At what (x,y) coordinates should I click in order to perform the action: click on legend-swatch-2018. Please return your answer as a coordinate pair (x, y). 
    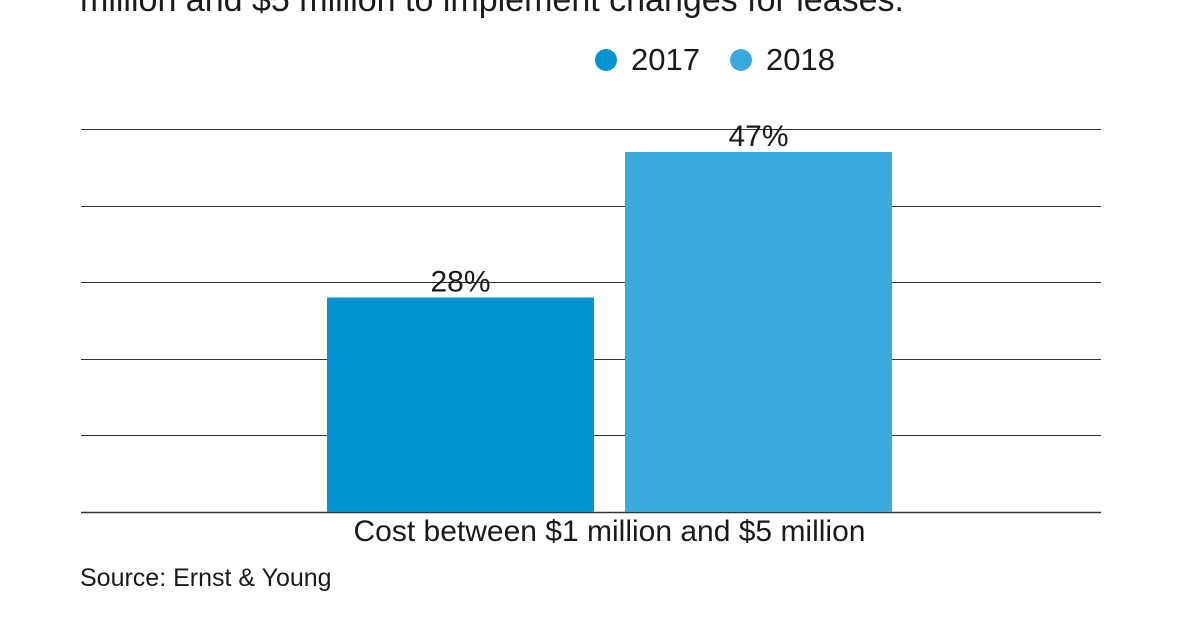
    Looking at the image, I should click on (740, 60).